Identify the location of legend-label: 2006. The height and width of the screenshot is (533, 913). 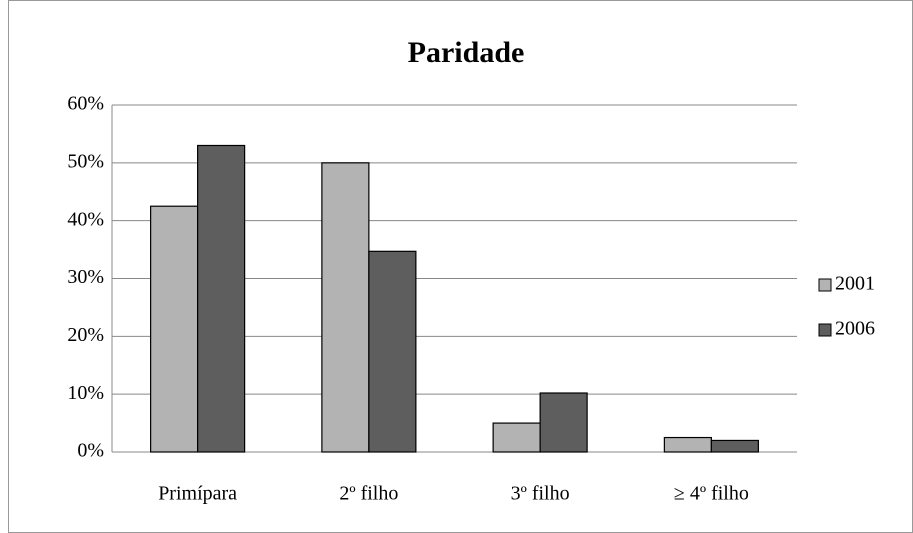
(855, 329).